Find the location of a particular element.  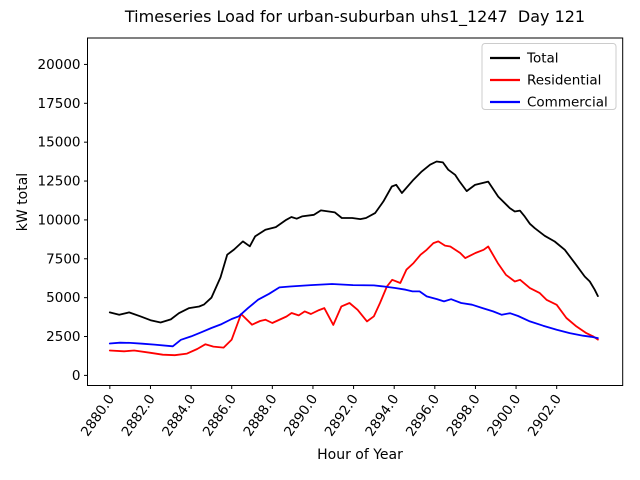

y-tick-label: 7500 is located at coordinates (63, 259).